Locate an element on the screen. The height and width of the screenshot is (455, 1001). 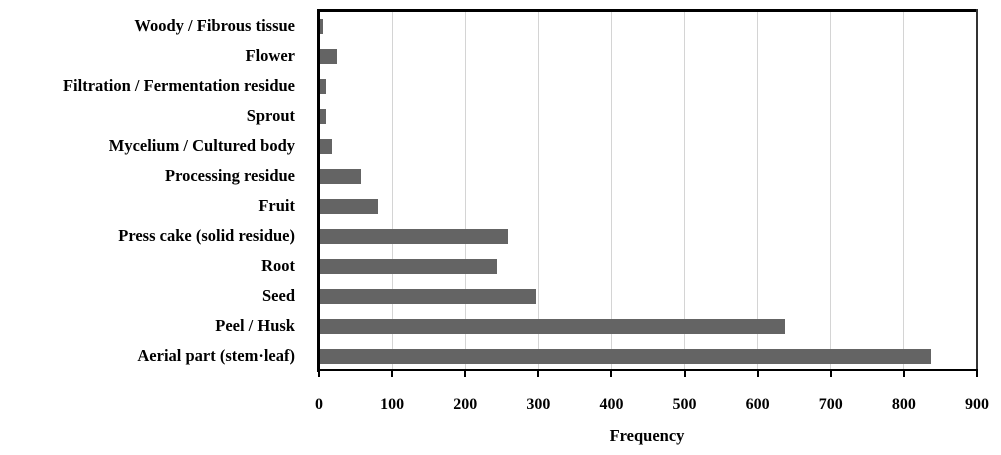
category-label: Root is located at coordinates (278, 265).